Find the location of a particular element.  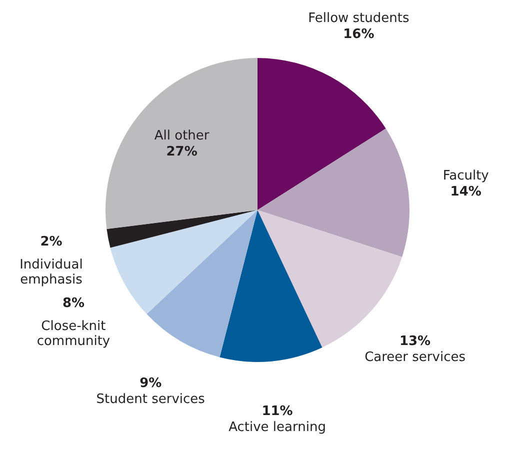

data-label: 9% is located at coordinates (151, 383).